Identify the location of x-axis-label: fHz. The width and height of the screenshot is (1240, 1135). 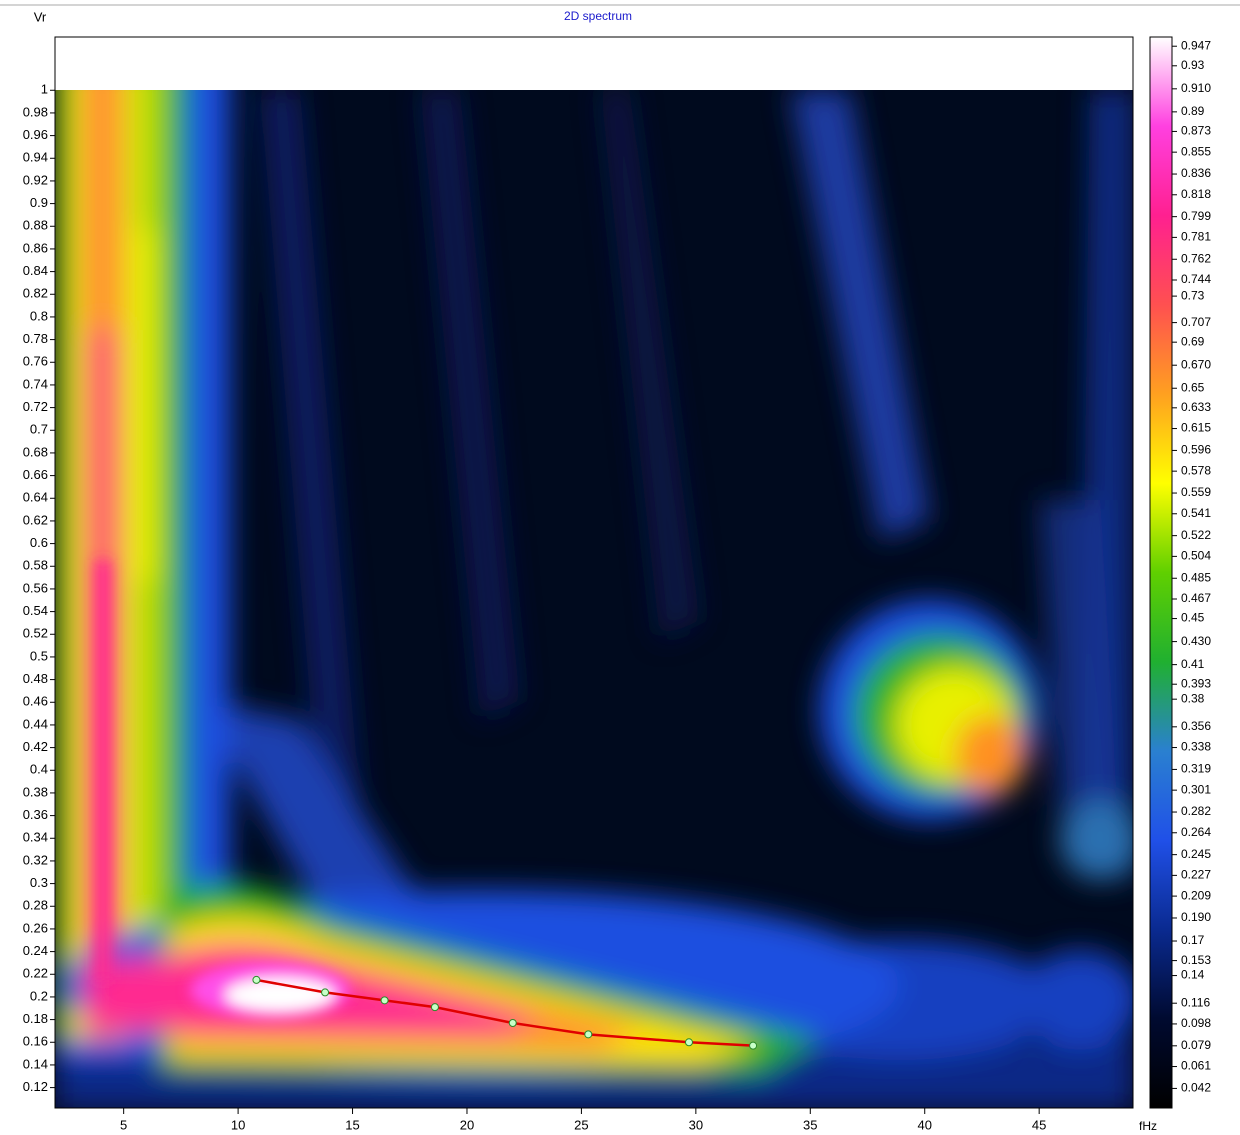
(1148, 1126).